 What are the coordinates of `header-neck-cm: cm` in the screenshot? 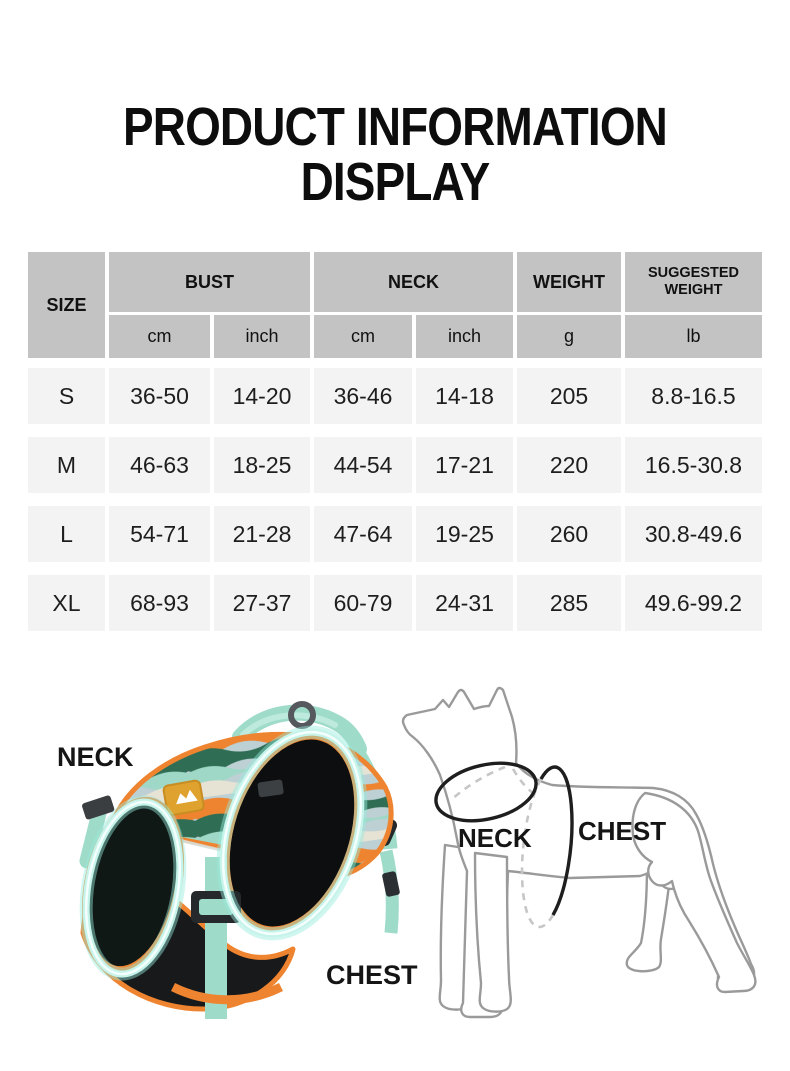 It's located at (363, 336).